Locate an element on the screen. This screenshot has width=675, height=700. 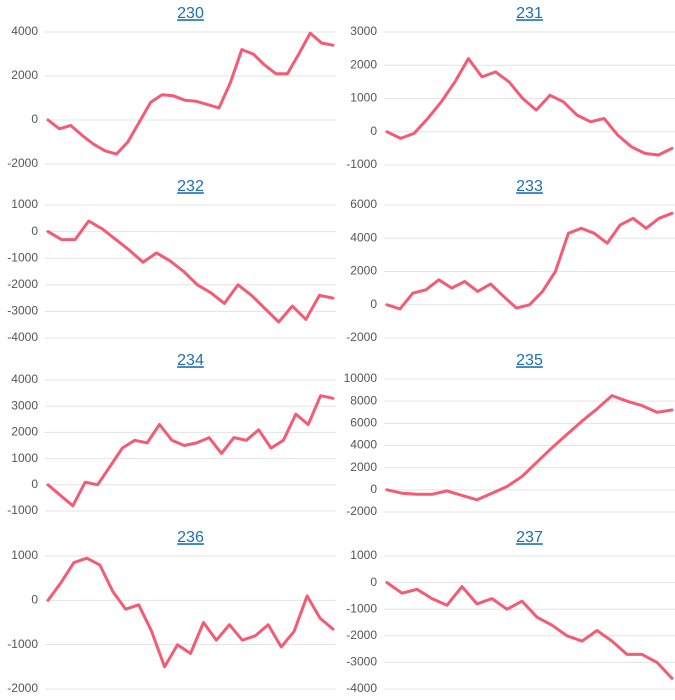
chart-title: 230 is located at coordinates (190, 13).